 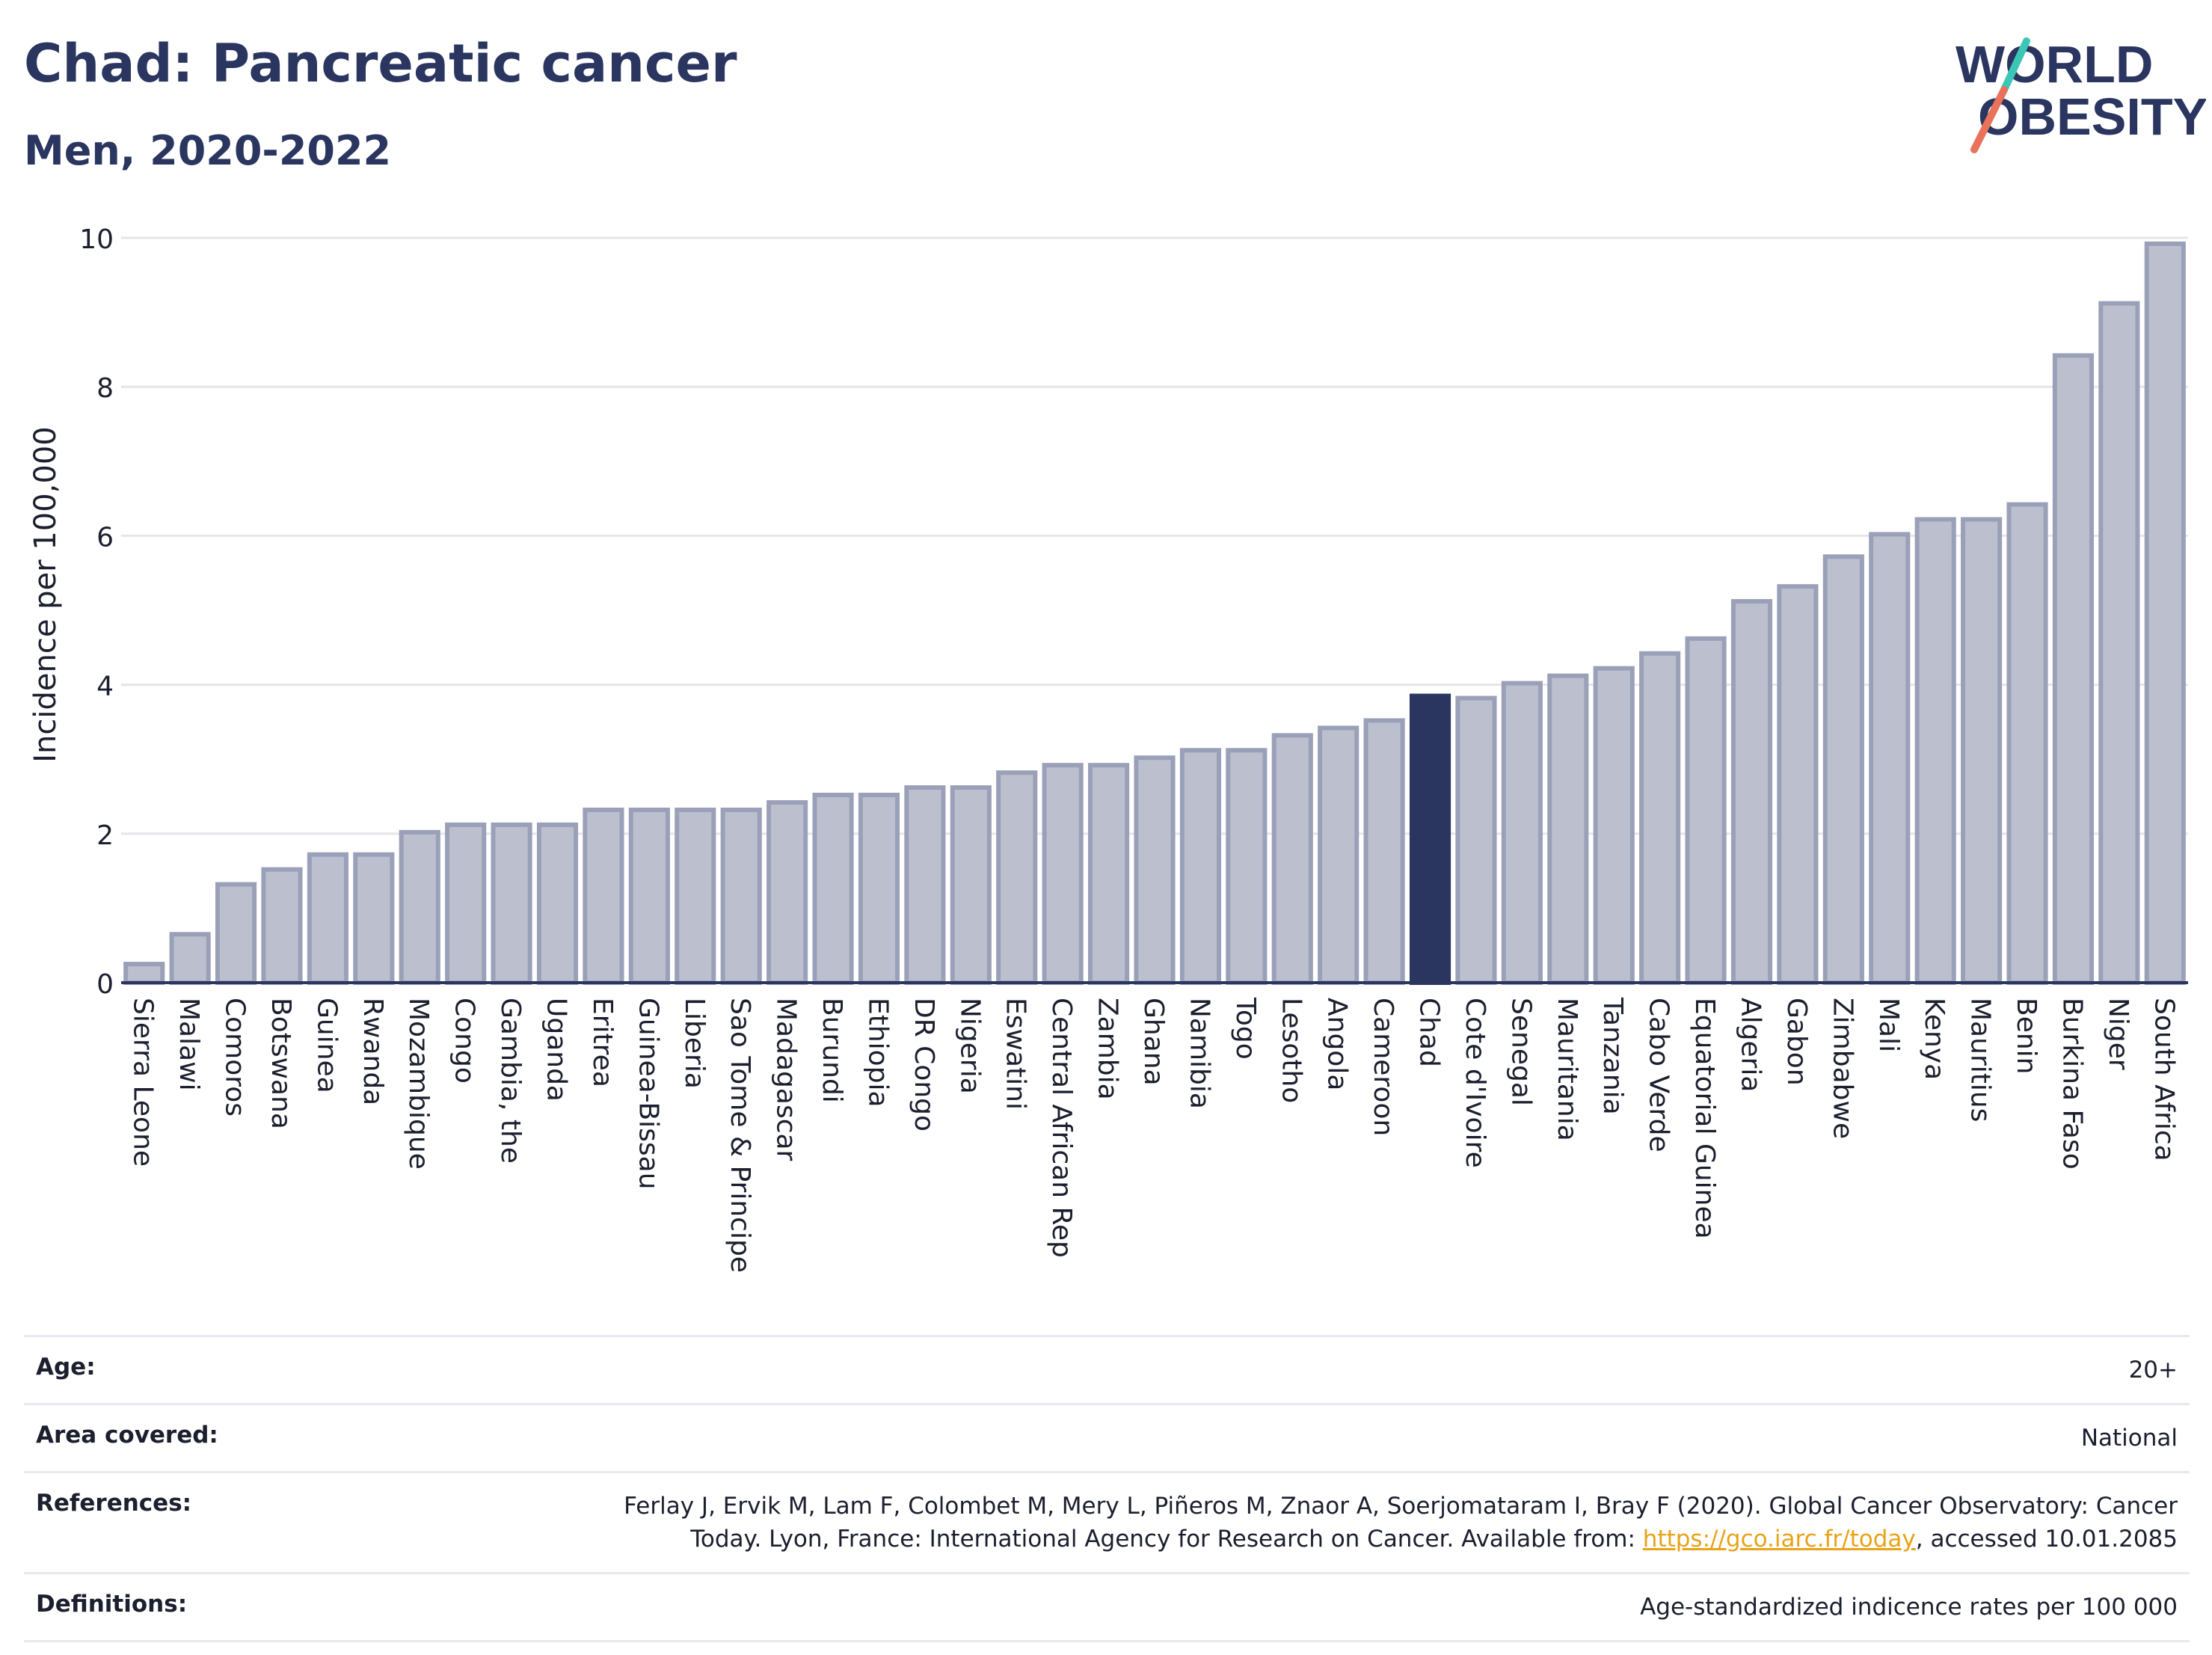 I want to click on bar-madagascar, so click(x=787, y=892).